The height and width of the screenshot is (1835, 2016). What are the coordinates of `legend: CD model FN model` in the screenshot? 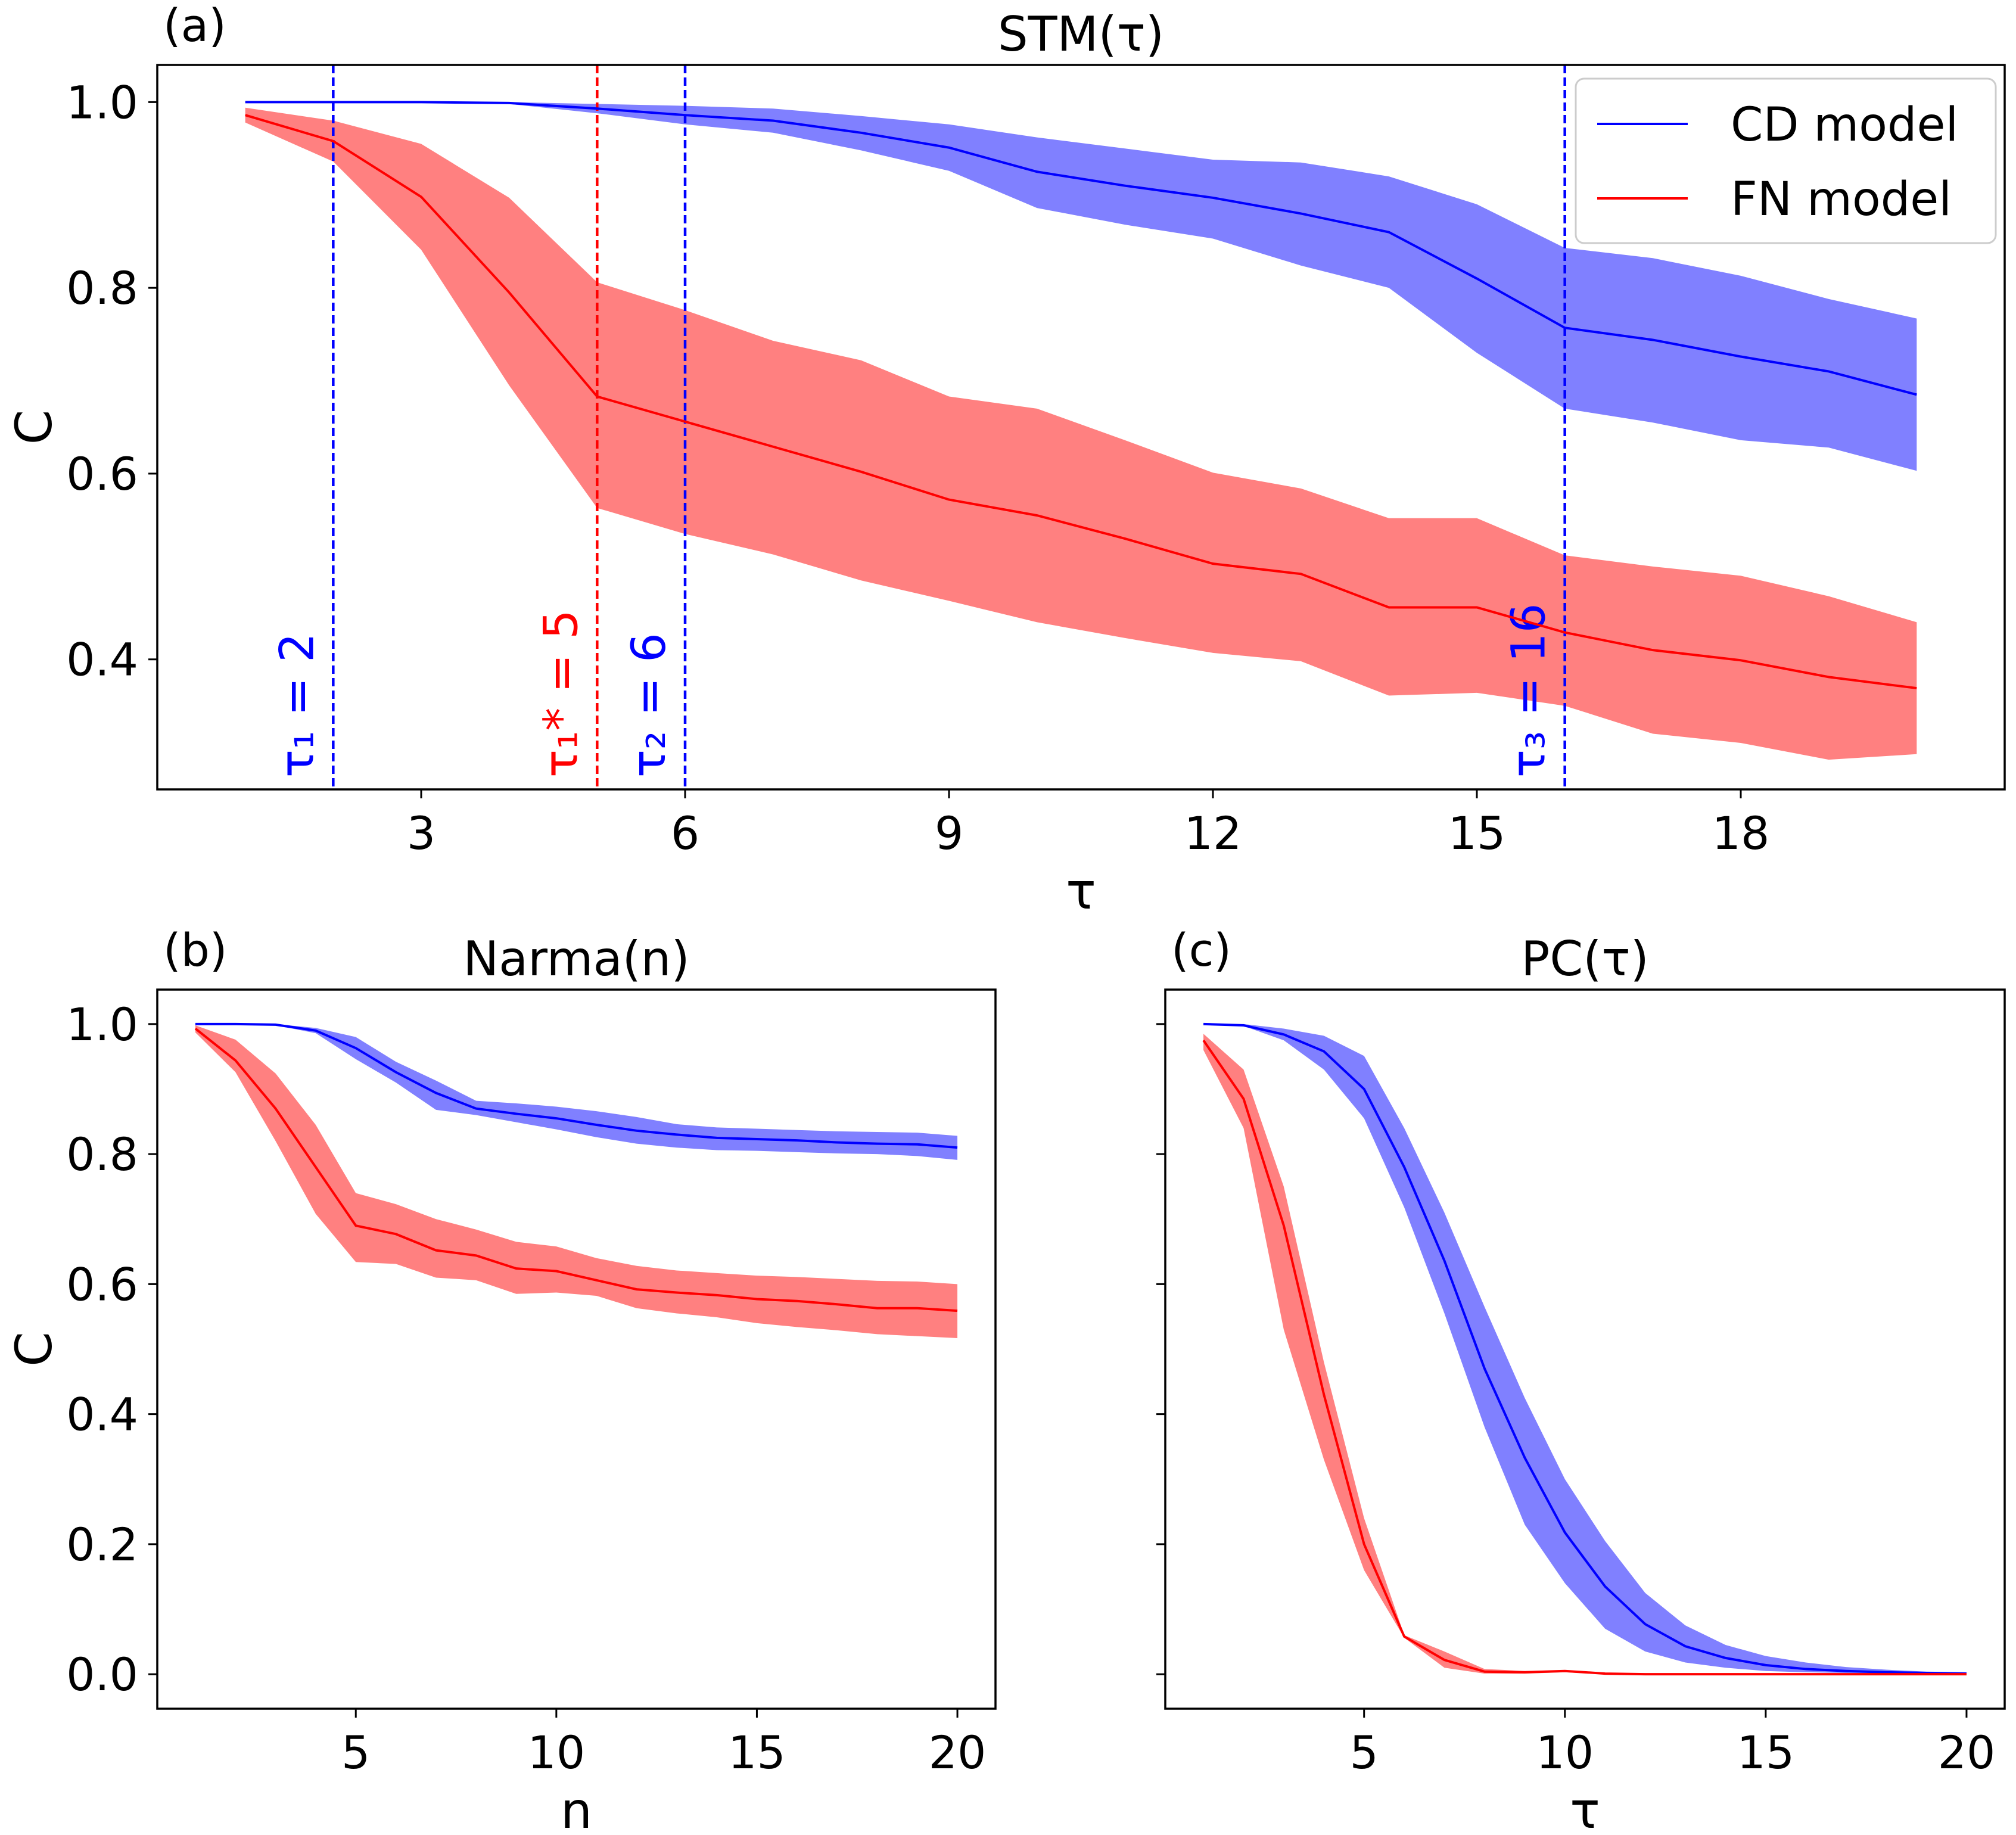 It's located at (1786, 160).